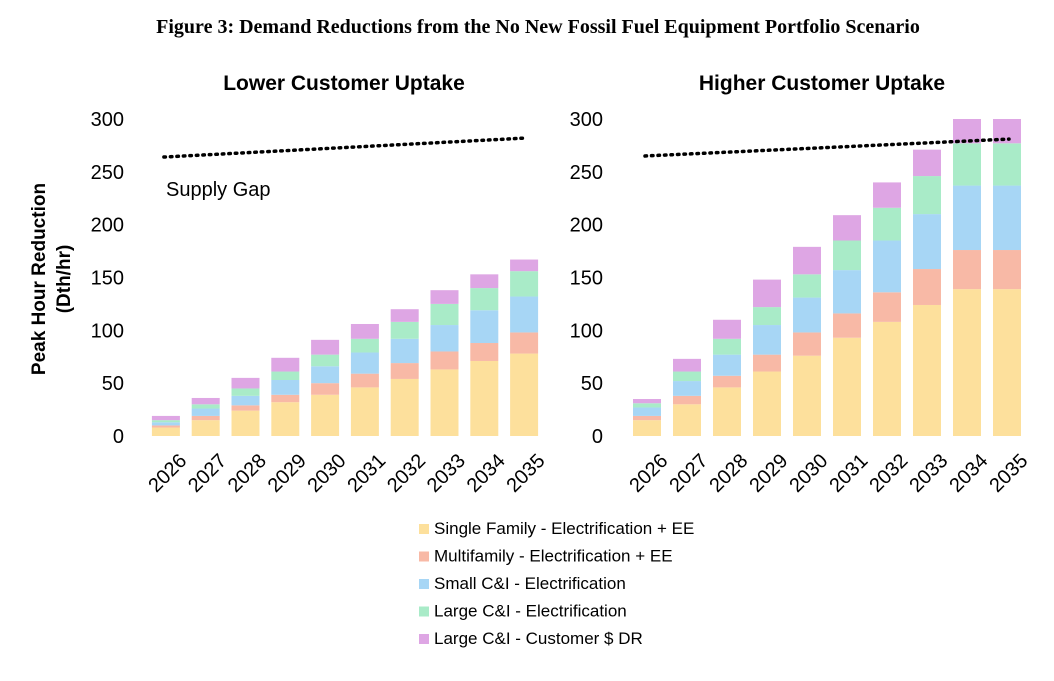 This screenshot has width=1054, height=681. What do you see at coordinates (424, 584) in the screenshot?
I see `legend-swatch-small-ci` at bounding box center [424, 584].